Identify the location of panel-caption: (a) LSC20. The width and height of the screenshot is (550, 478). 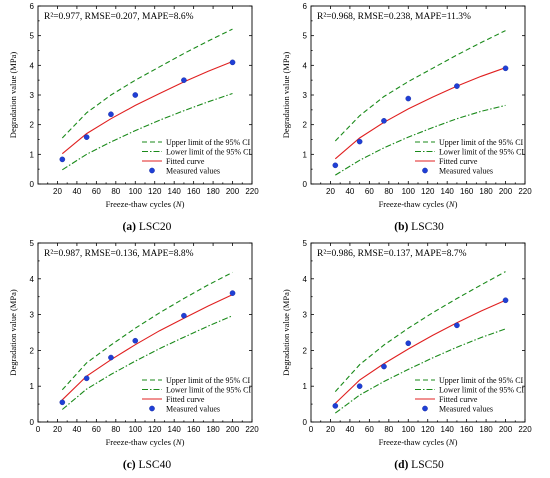
(147, 227).